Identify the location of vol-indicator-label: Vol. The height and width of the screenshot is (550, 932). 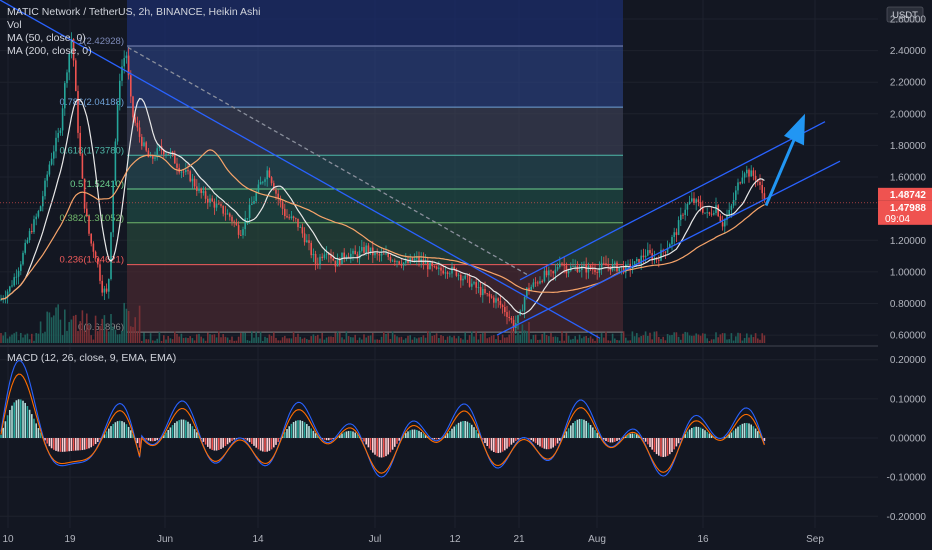
(14, 25).